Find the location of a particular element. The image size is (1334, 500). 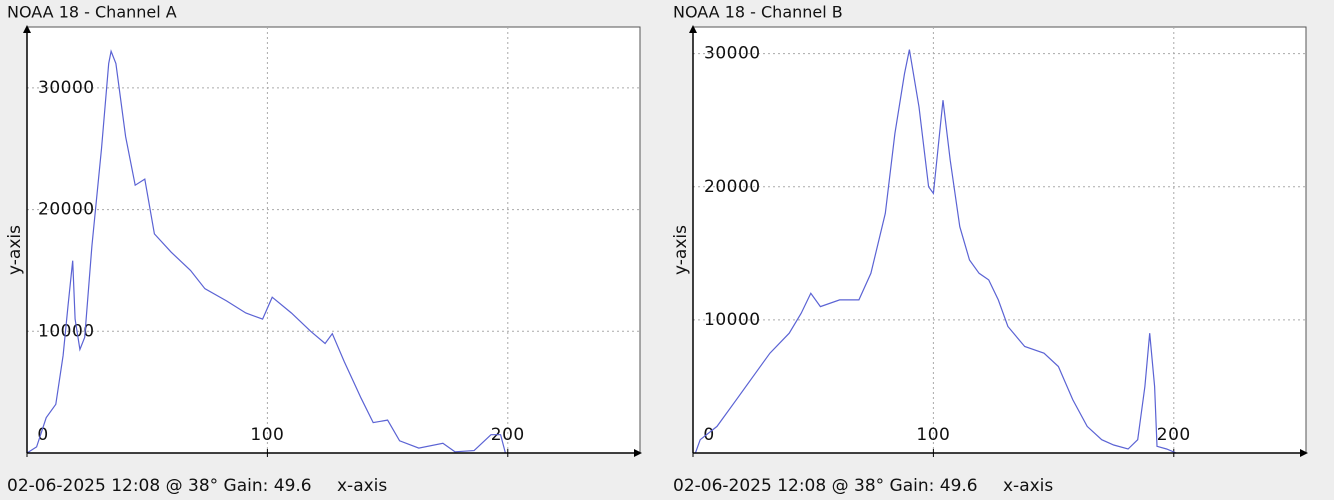

y-tick-label: 10000 is located at coordinates (732, 320).